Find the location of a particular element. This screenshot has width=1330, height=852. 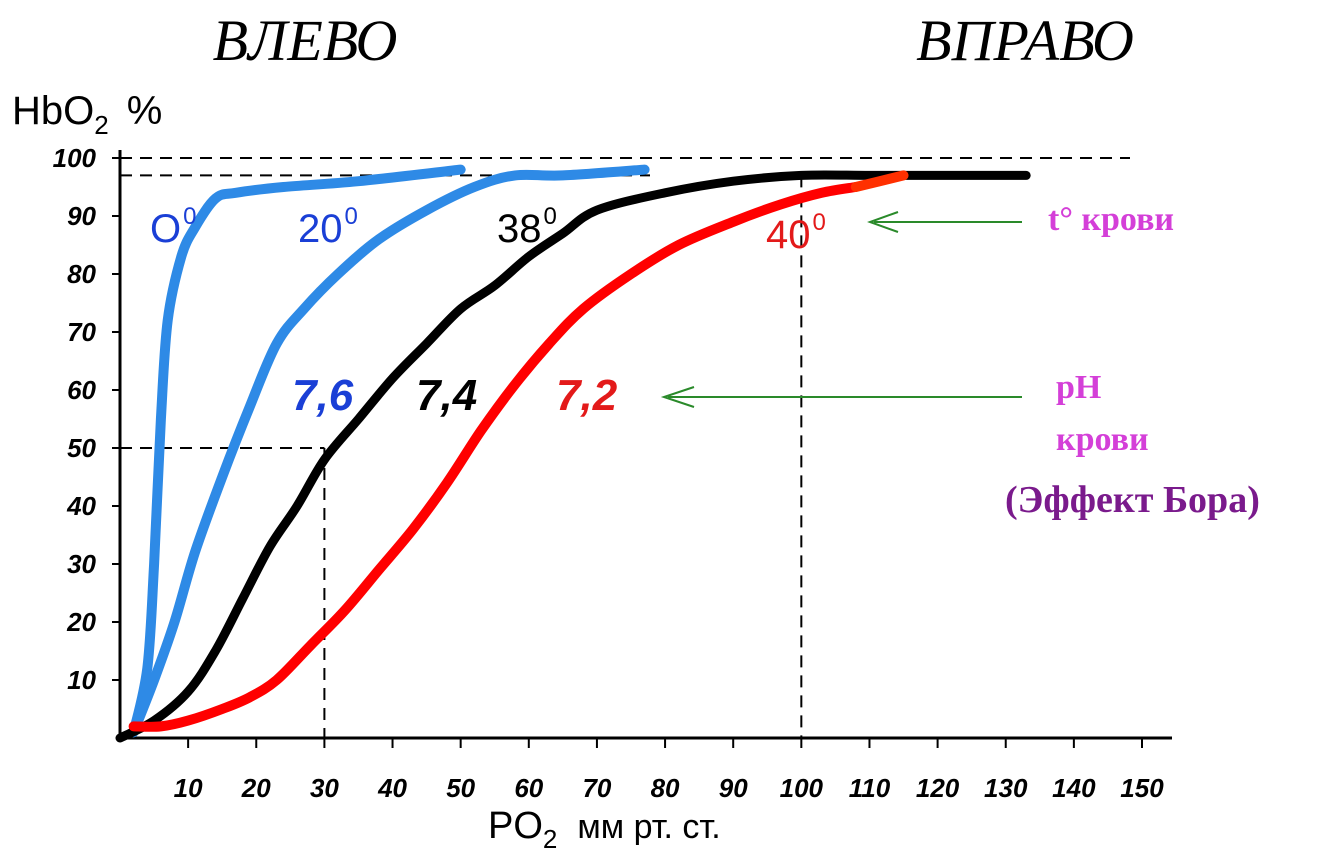

temperature-note-text: t° крови is located at coordinates (1111, 219).